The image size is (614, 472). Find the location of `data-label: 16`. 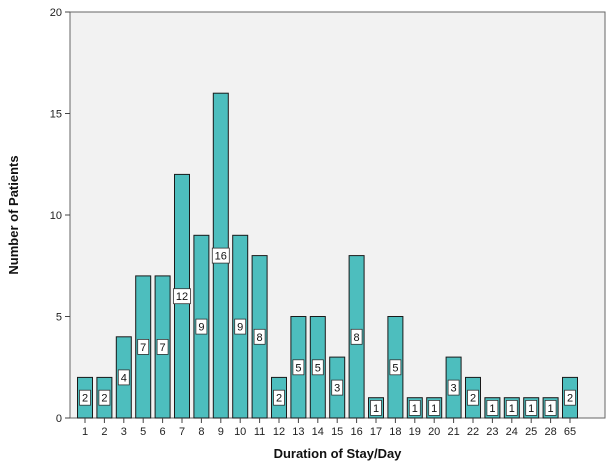

data-label: 16 is located at coordinates (221, 257).